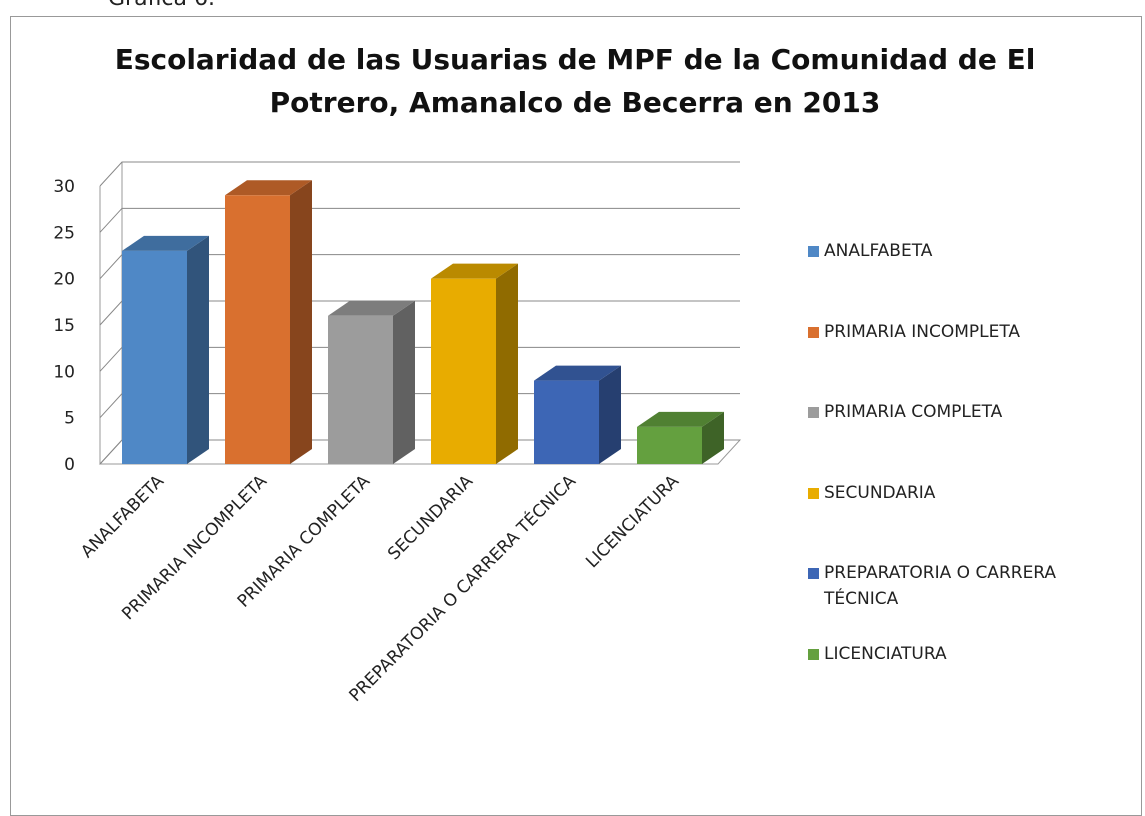 This screenshot has height=816, width=1145. I want to click on legend-label: PRIMARIA COMPLETA, so click(913, 412).